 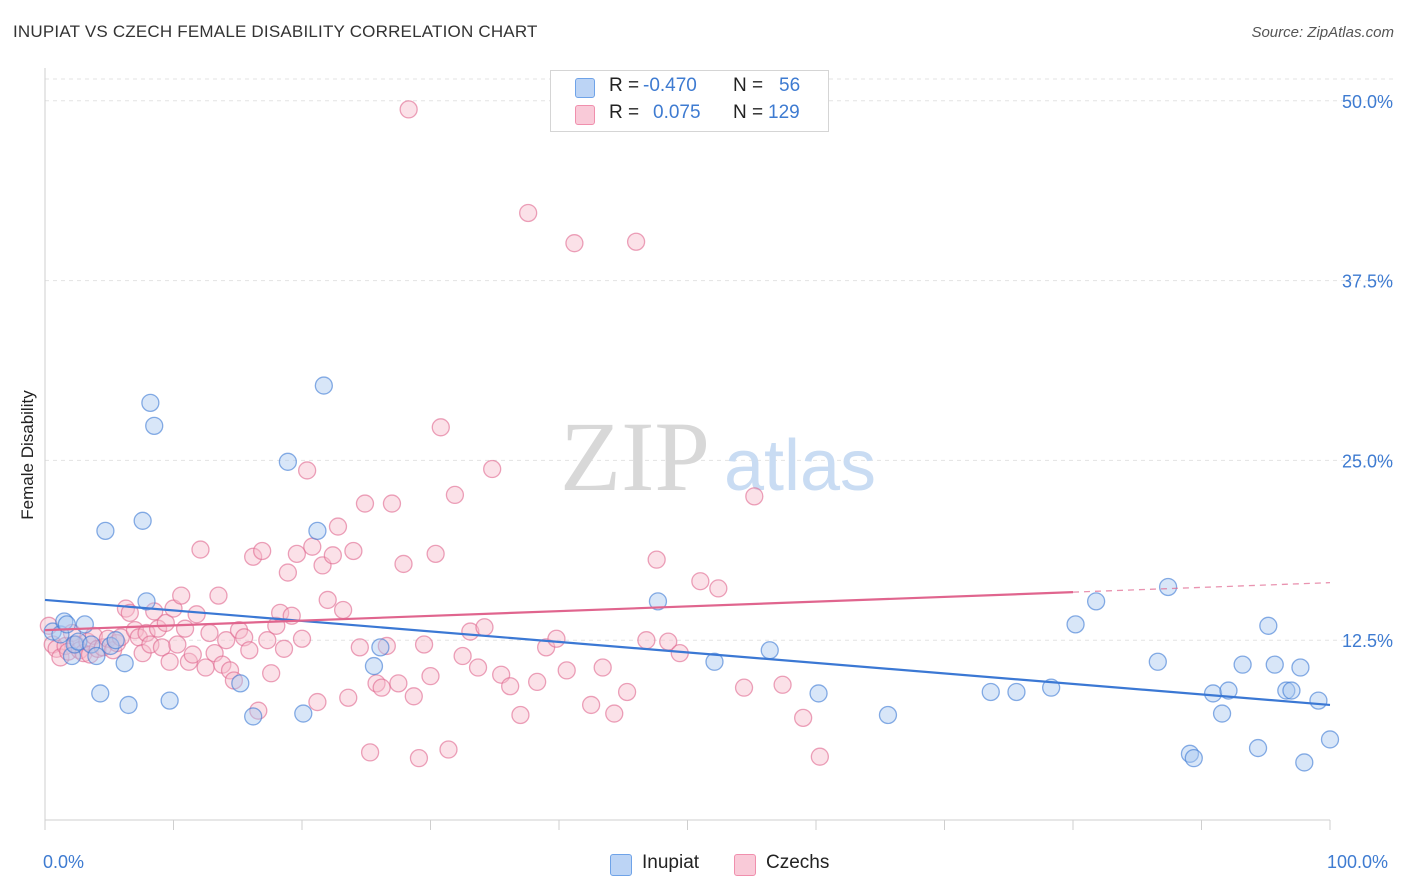 What do you see at coordinates (1367, 371) in the screenshot?
I see `y-tick-labels: 12.5% 25.0% 37.5% 50.0%` at bounding box center [1367, 371].